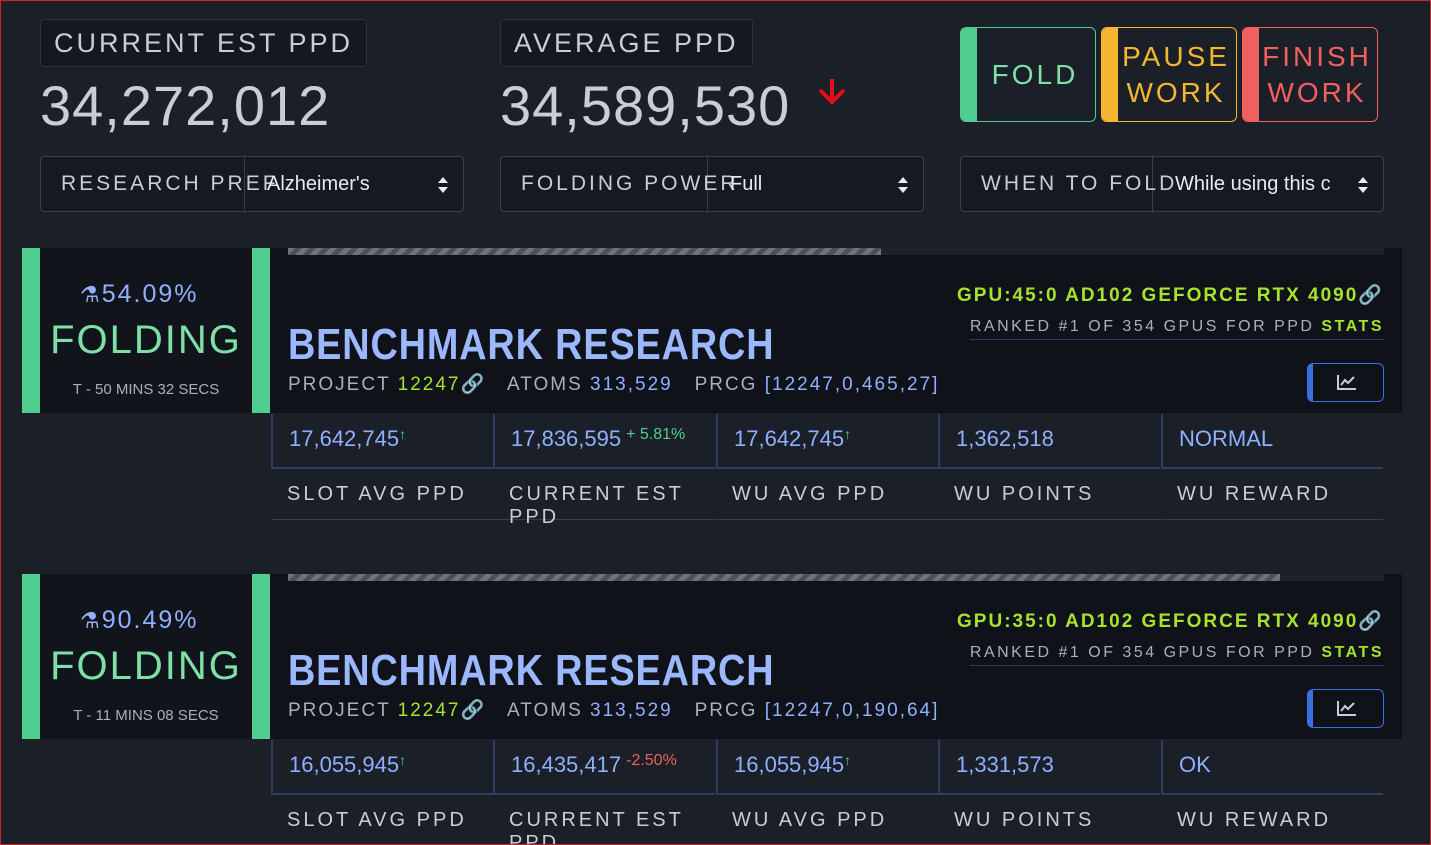  What do you see at coordinates (1067, 184) in the screenshot?
I see `select-label: WHEN TO FOLD` at bounding box center [1067, 184].